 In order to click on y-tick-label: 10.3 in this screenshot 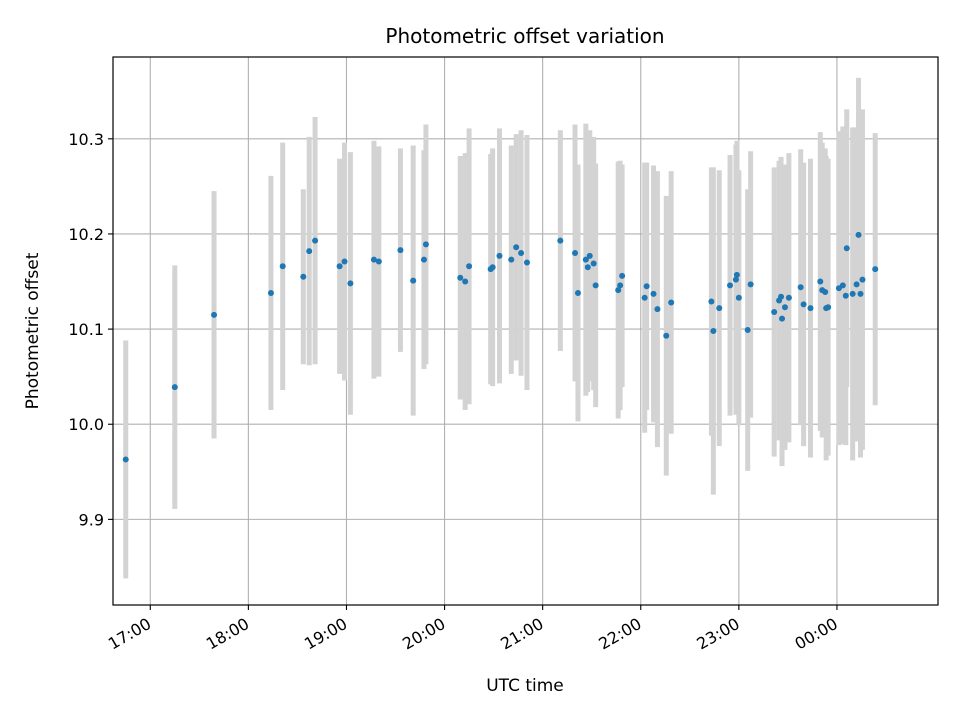, I will do `click(86, 139)`.